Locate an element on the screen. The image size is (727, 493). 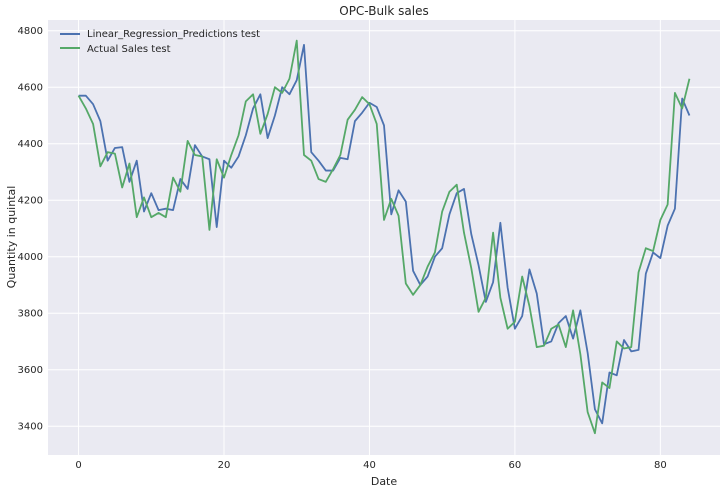
y-tick-label: 4000 is located at coordinates (30, 257).